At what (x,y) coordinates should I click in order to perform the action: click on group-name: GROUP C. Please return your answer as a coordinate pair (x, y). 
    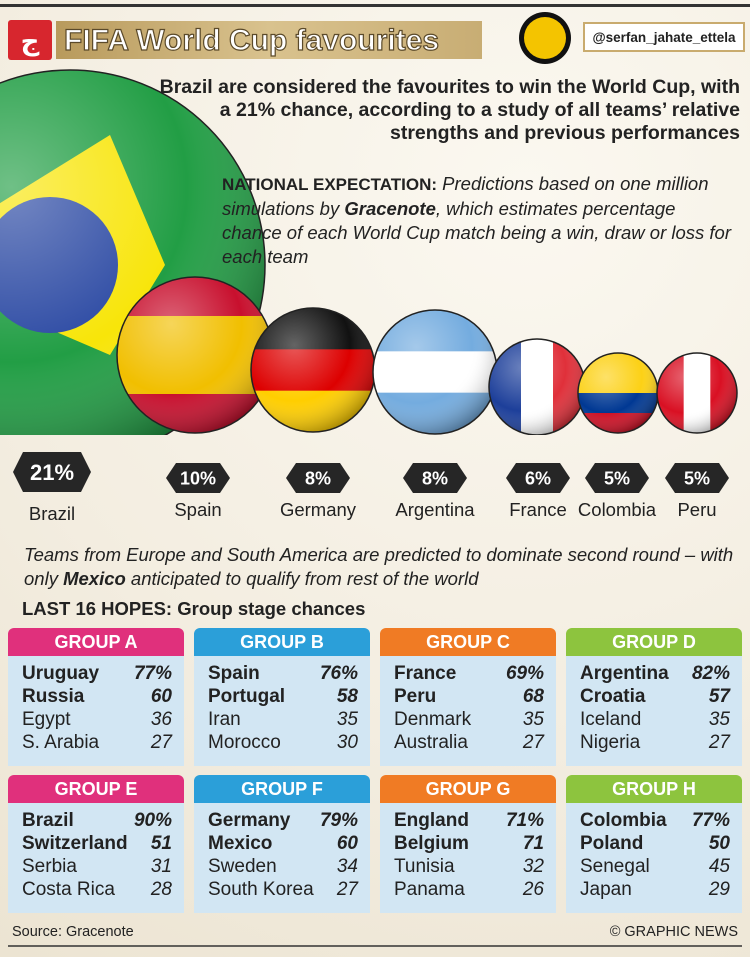
    Looking at the image, I should click on (468, 642).